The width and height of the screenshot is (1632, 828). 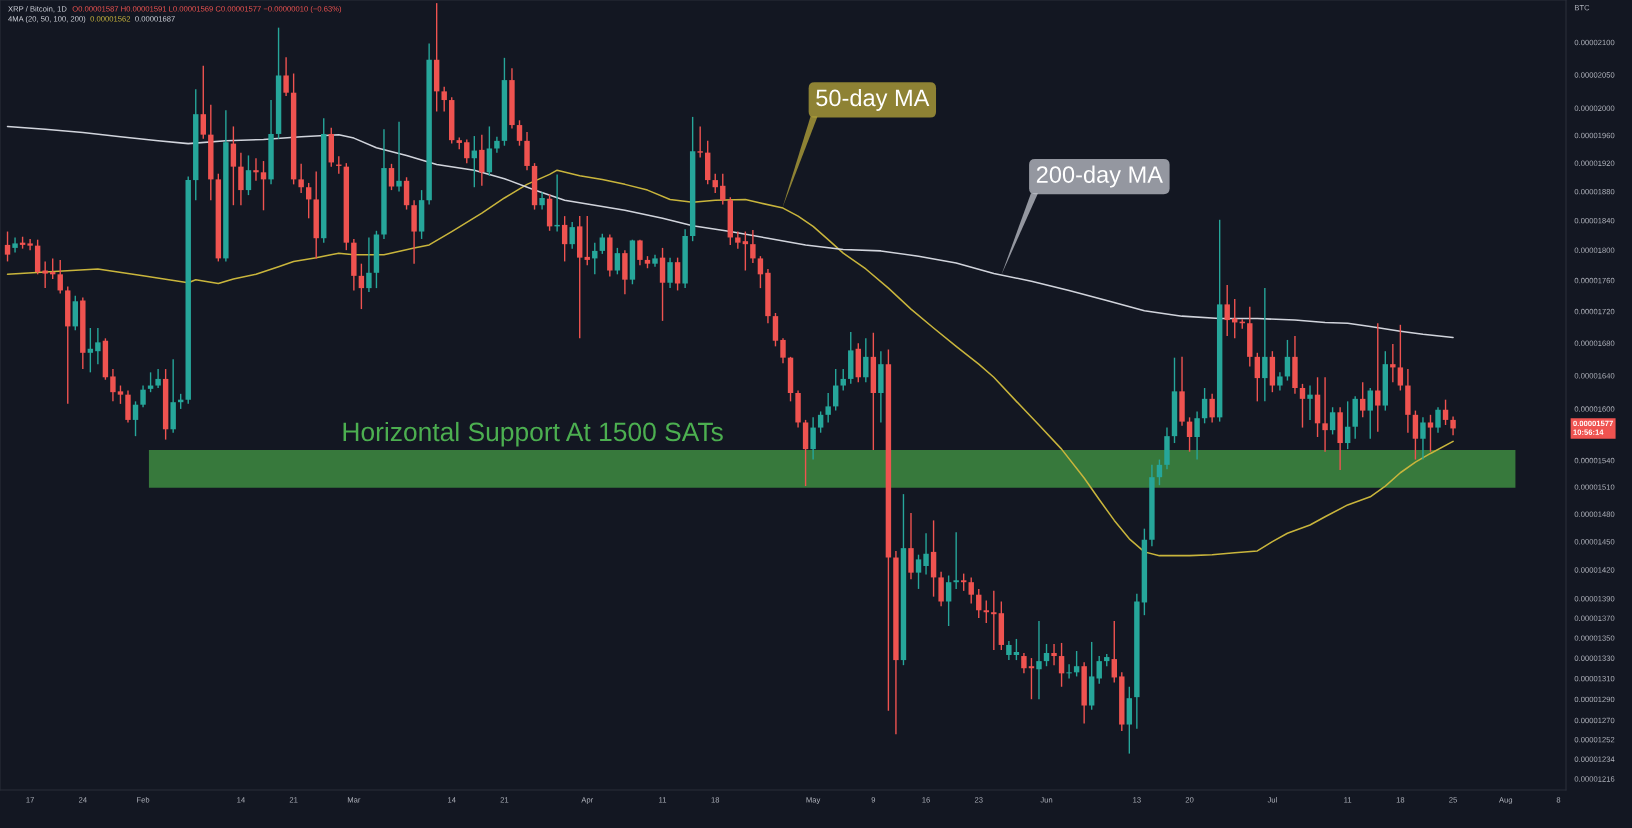 What do you see at coordinates (873, 99) in the screenshot?
I see `text: 50-day MA` at bounding box center [873, 99].